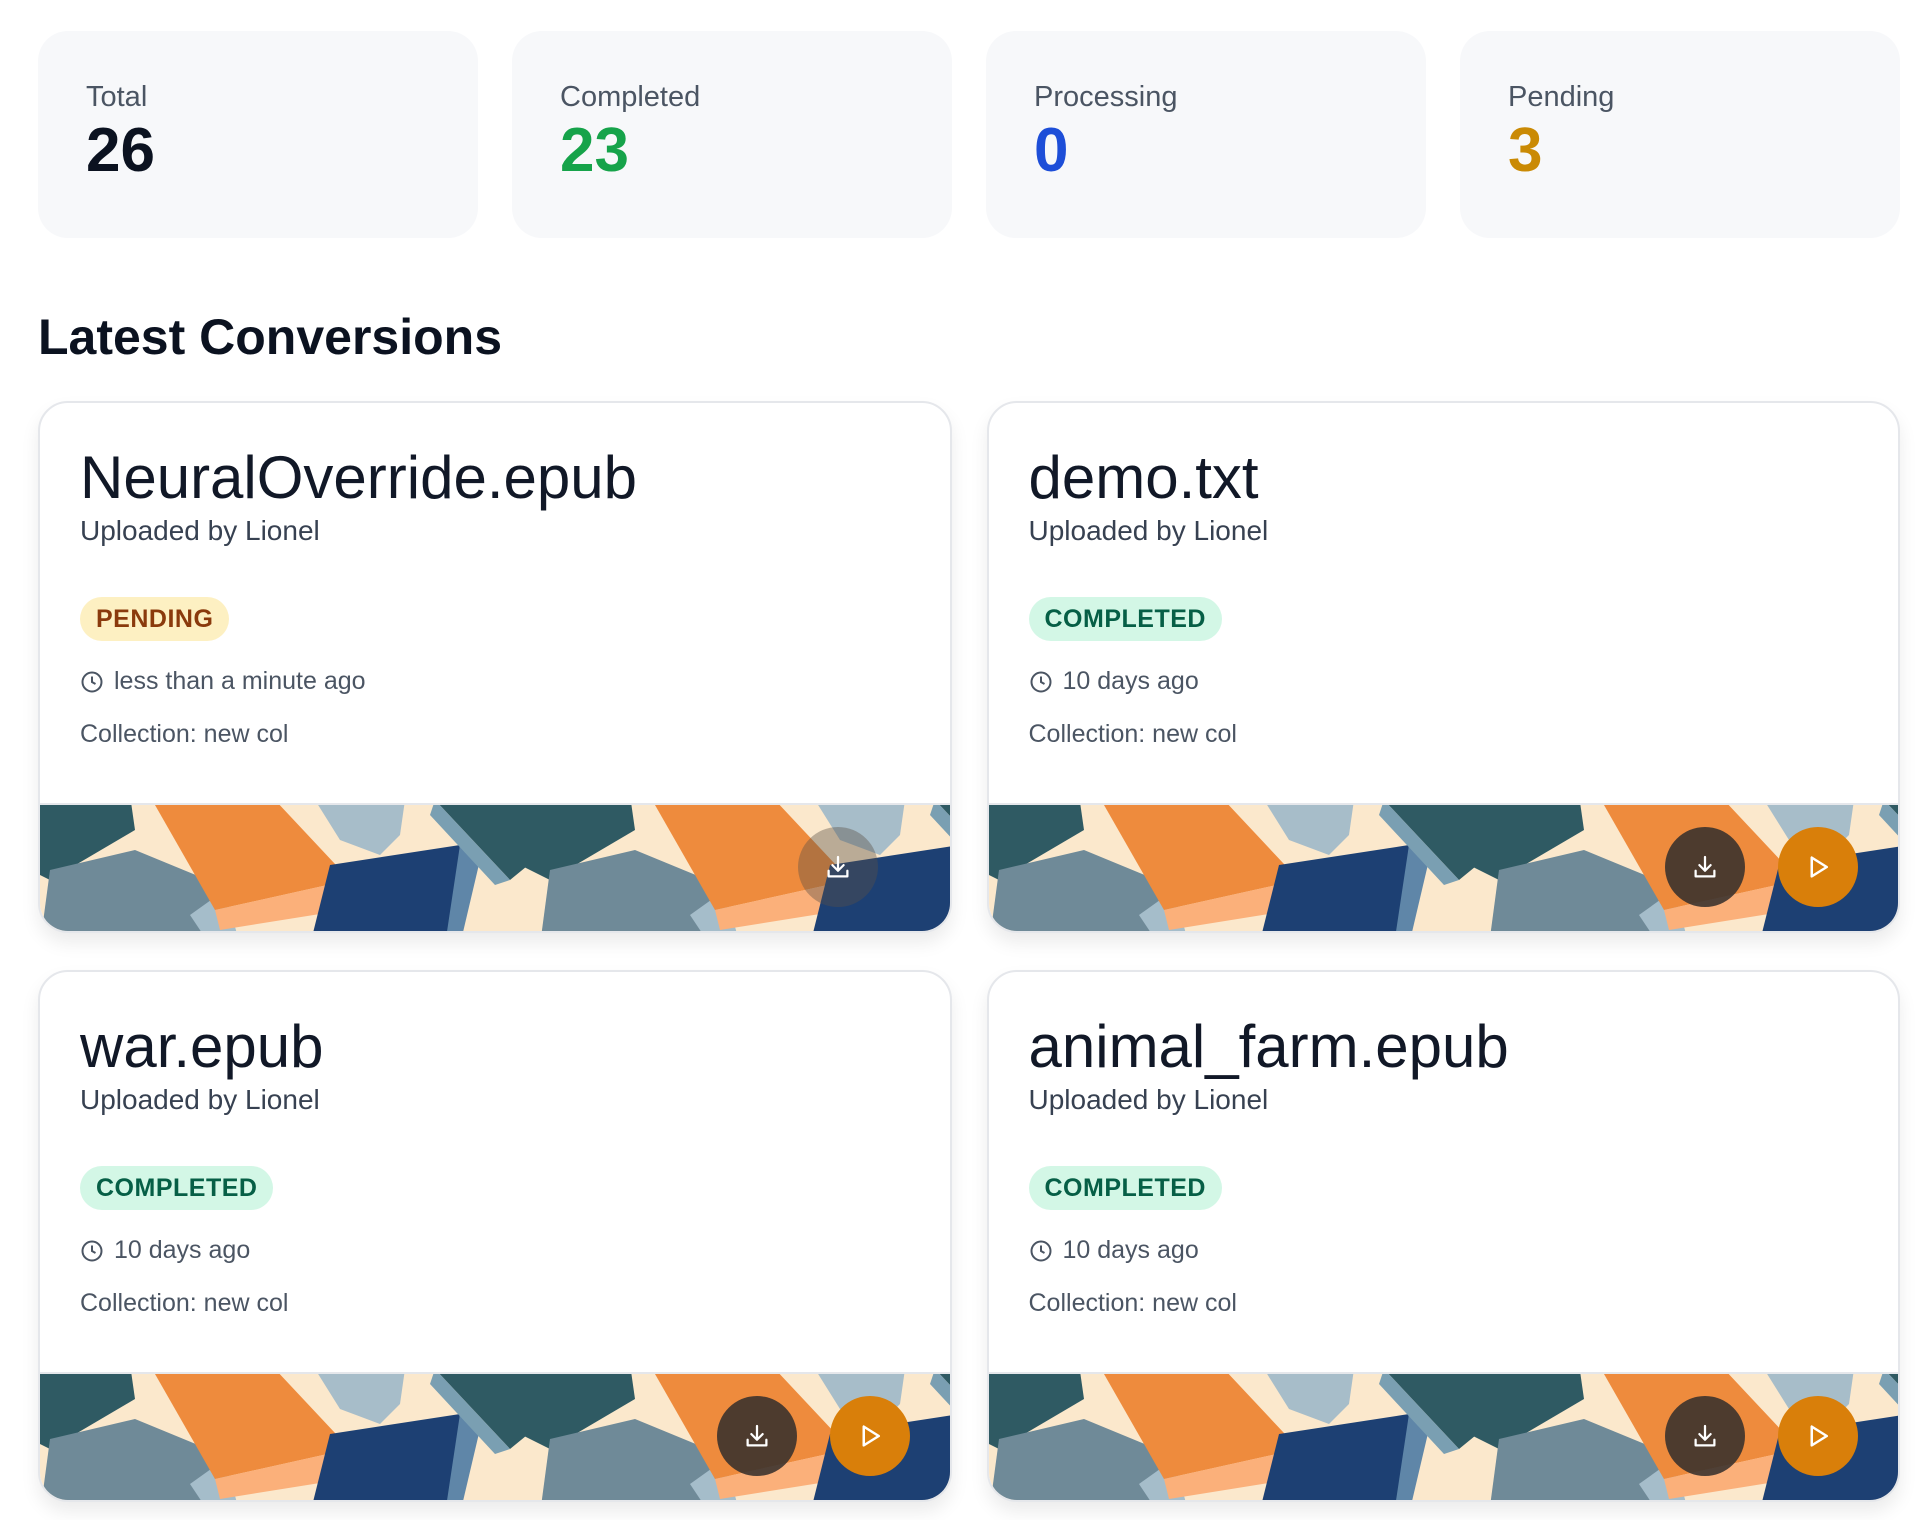 This screenshot has width=1924, height=1520. Describe the element at coordinates (1051, 150) in the screenshot. I see `stat-value: 0` at that location.